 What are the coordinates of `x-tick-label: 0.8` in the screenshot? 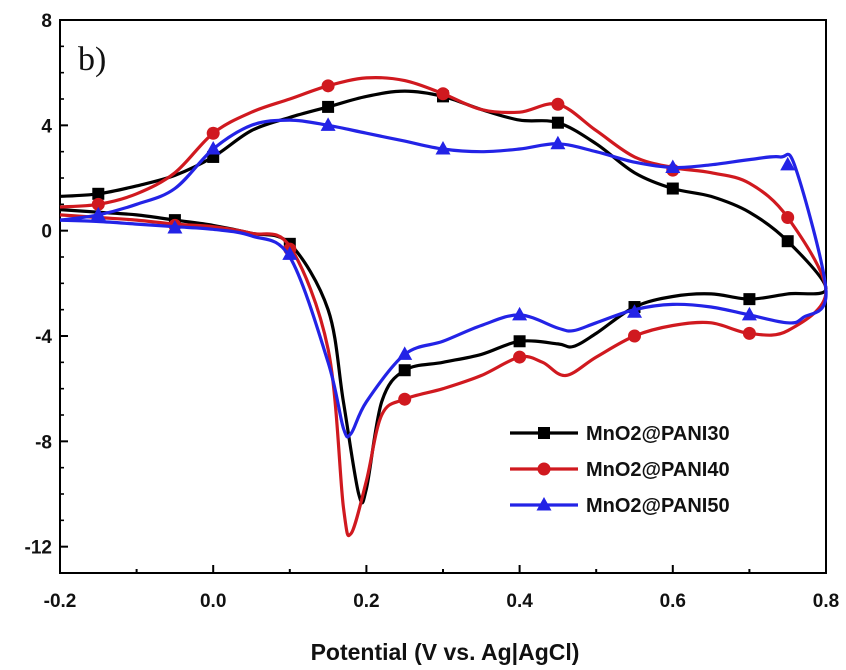 It's located at (826, 601).